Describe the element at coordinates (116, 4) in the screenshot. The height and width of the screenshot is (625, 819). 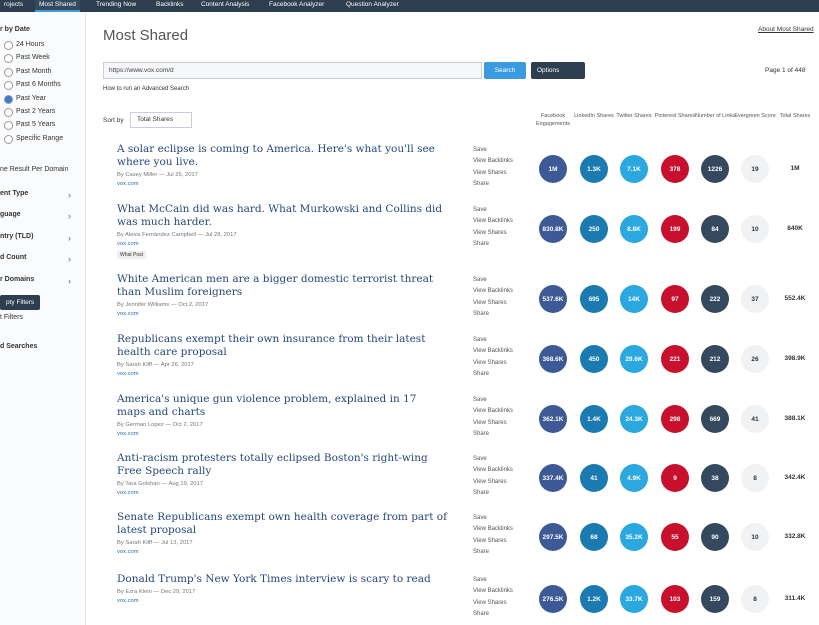
I see `nav-item: Trending Now` at that location.